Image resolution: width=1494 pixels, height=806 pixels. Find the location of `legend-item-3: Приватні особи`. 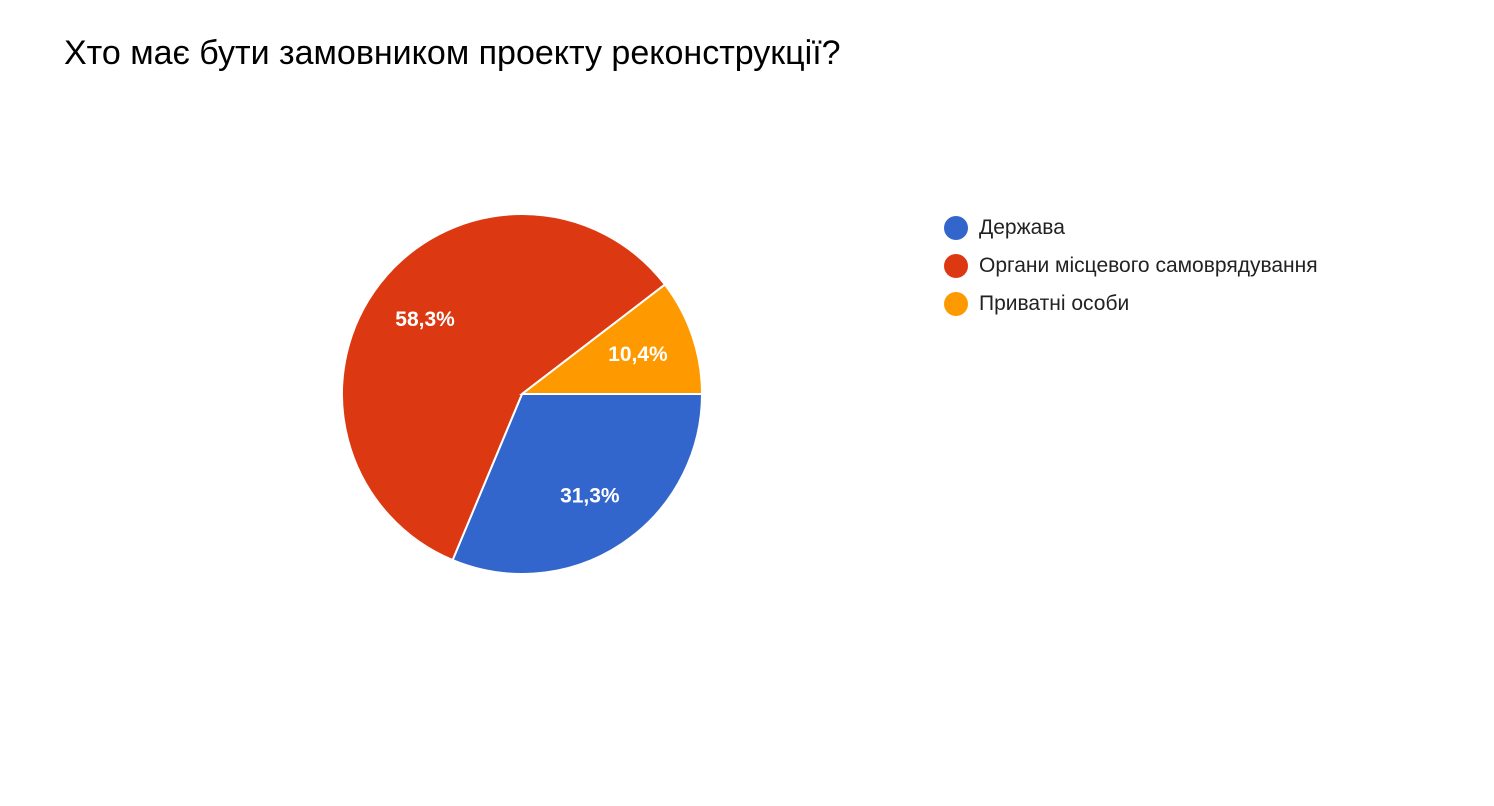

legend-item-3: Приватні особи is located at coordinates (1131, 304).